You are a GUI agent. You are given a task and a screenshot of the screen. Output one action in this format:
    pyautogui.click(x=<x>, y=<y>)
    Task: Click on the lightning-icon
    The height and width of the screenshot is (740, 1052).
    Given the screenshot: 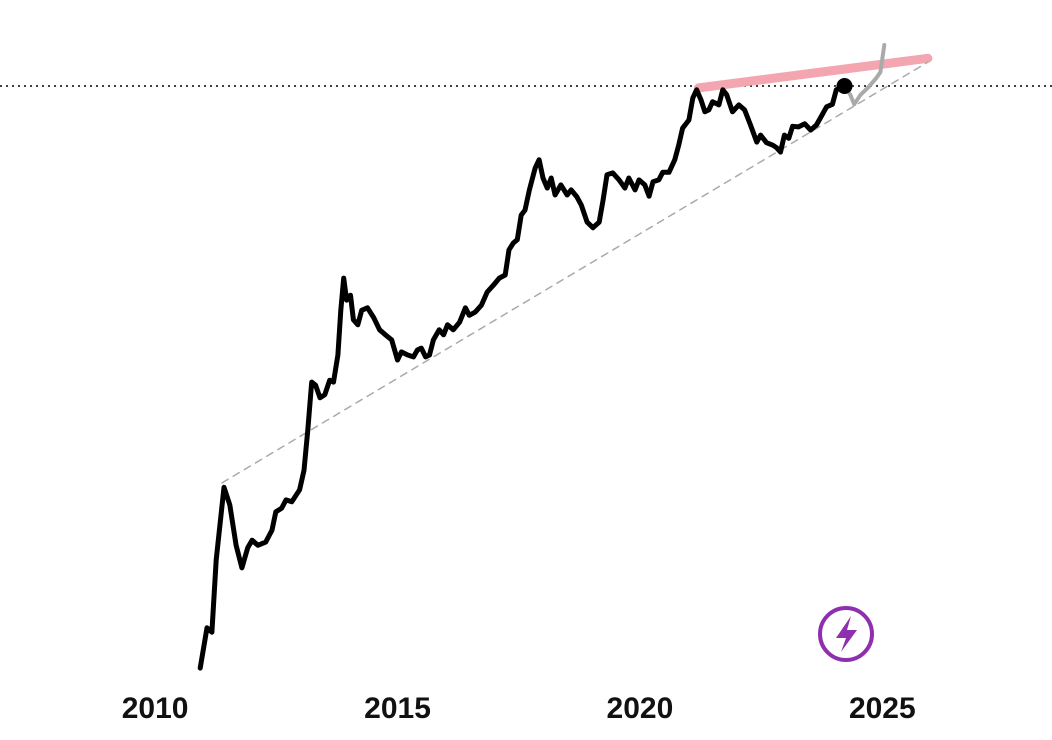 What is the action you would take?
    pyautogui.click(x=846, y=634)
    